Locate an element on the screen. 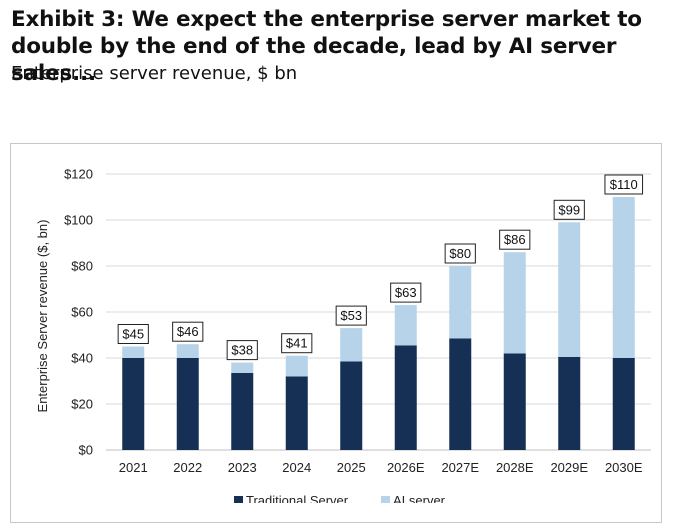 The width and height of the screenshot is (700, 523). legend-swatch-traditional-server is located at coordinates (238, 499).